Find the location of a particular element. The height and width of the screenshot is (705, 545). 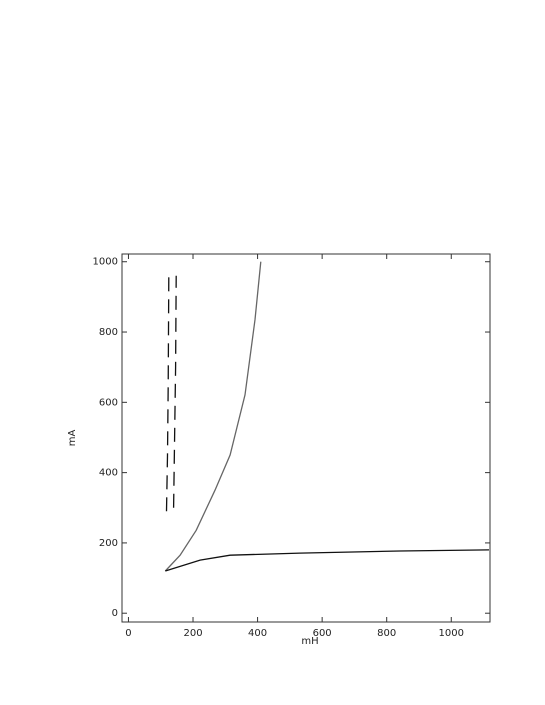

y-tick-label: 800 is located at coordinates (108, 332).